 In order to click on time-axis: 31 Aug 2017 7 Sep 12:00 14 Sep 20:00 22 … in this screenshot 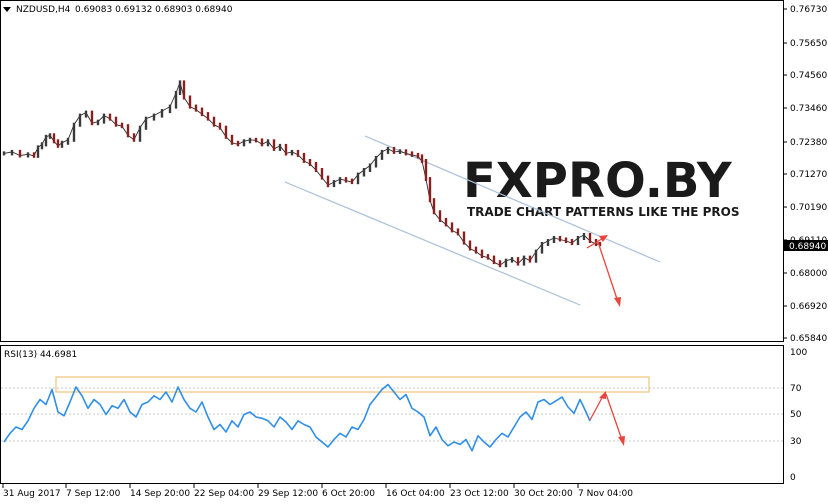, I will do `click(317, 491)`.